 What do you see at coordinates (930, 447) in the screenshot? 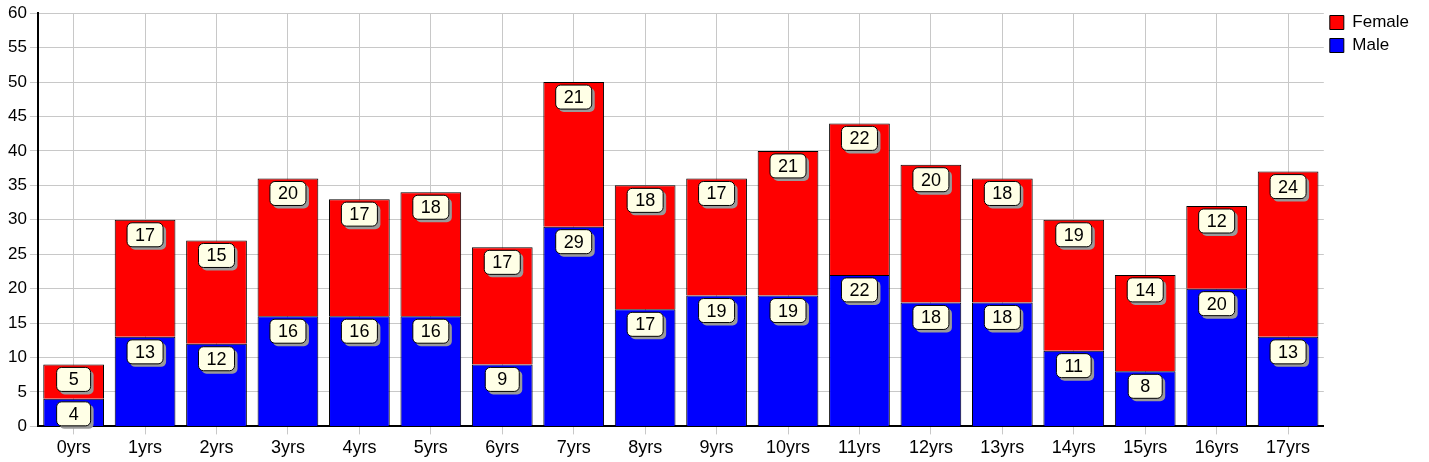
I see `x-tick-label: 12yrs` at bounding box center [930, 447].